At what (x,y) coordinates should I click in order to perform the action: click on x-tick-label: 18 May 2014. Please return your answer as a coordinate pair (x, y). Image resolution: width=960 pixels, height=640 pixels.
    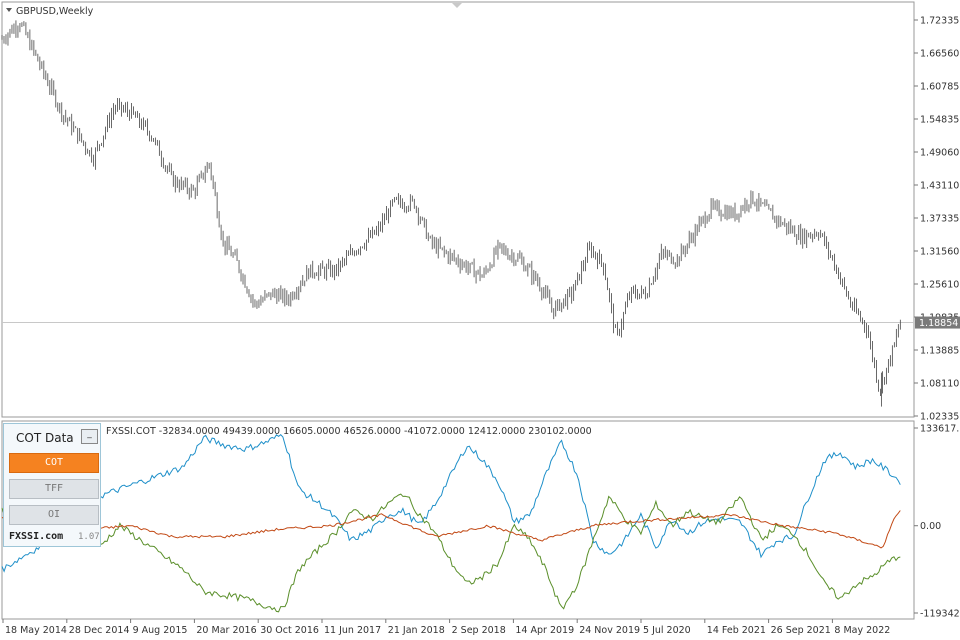
    Looking at the image, I should click on (36, 630).